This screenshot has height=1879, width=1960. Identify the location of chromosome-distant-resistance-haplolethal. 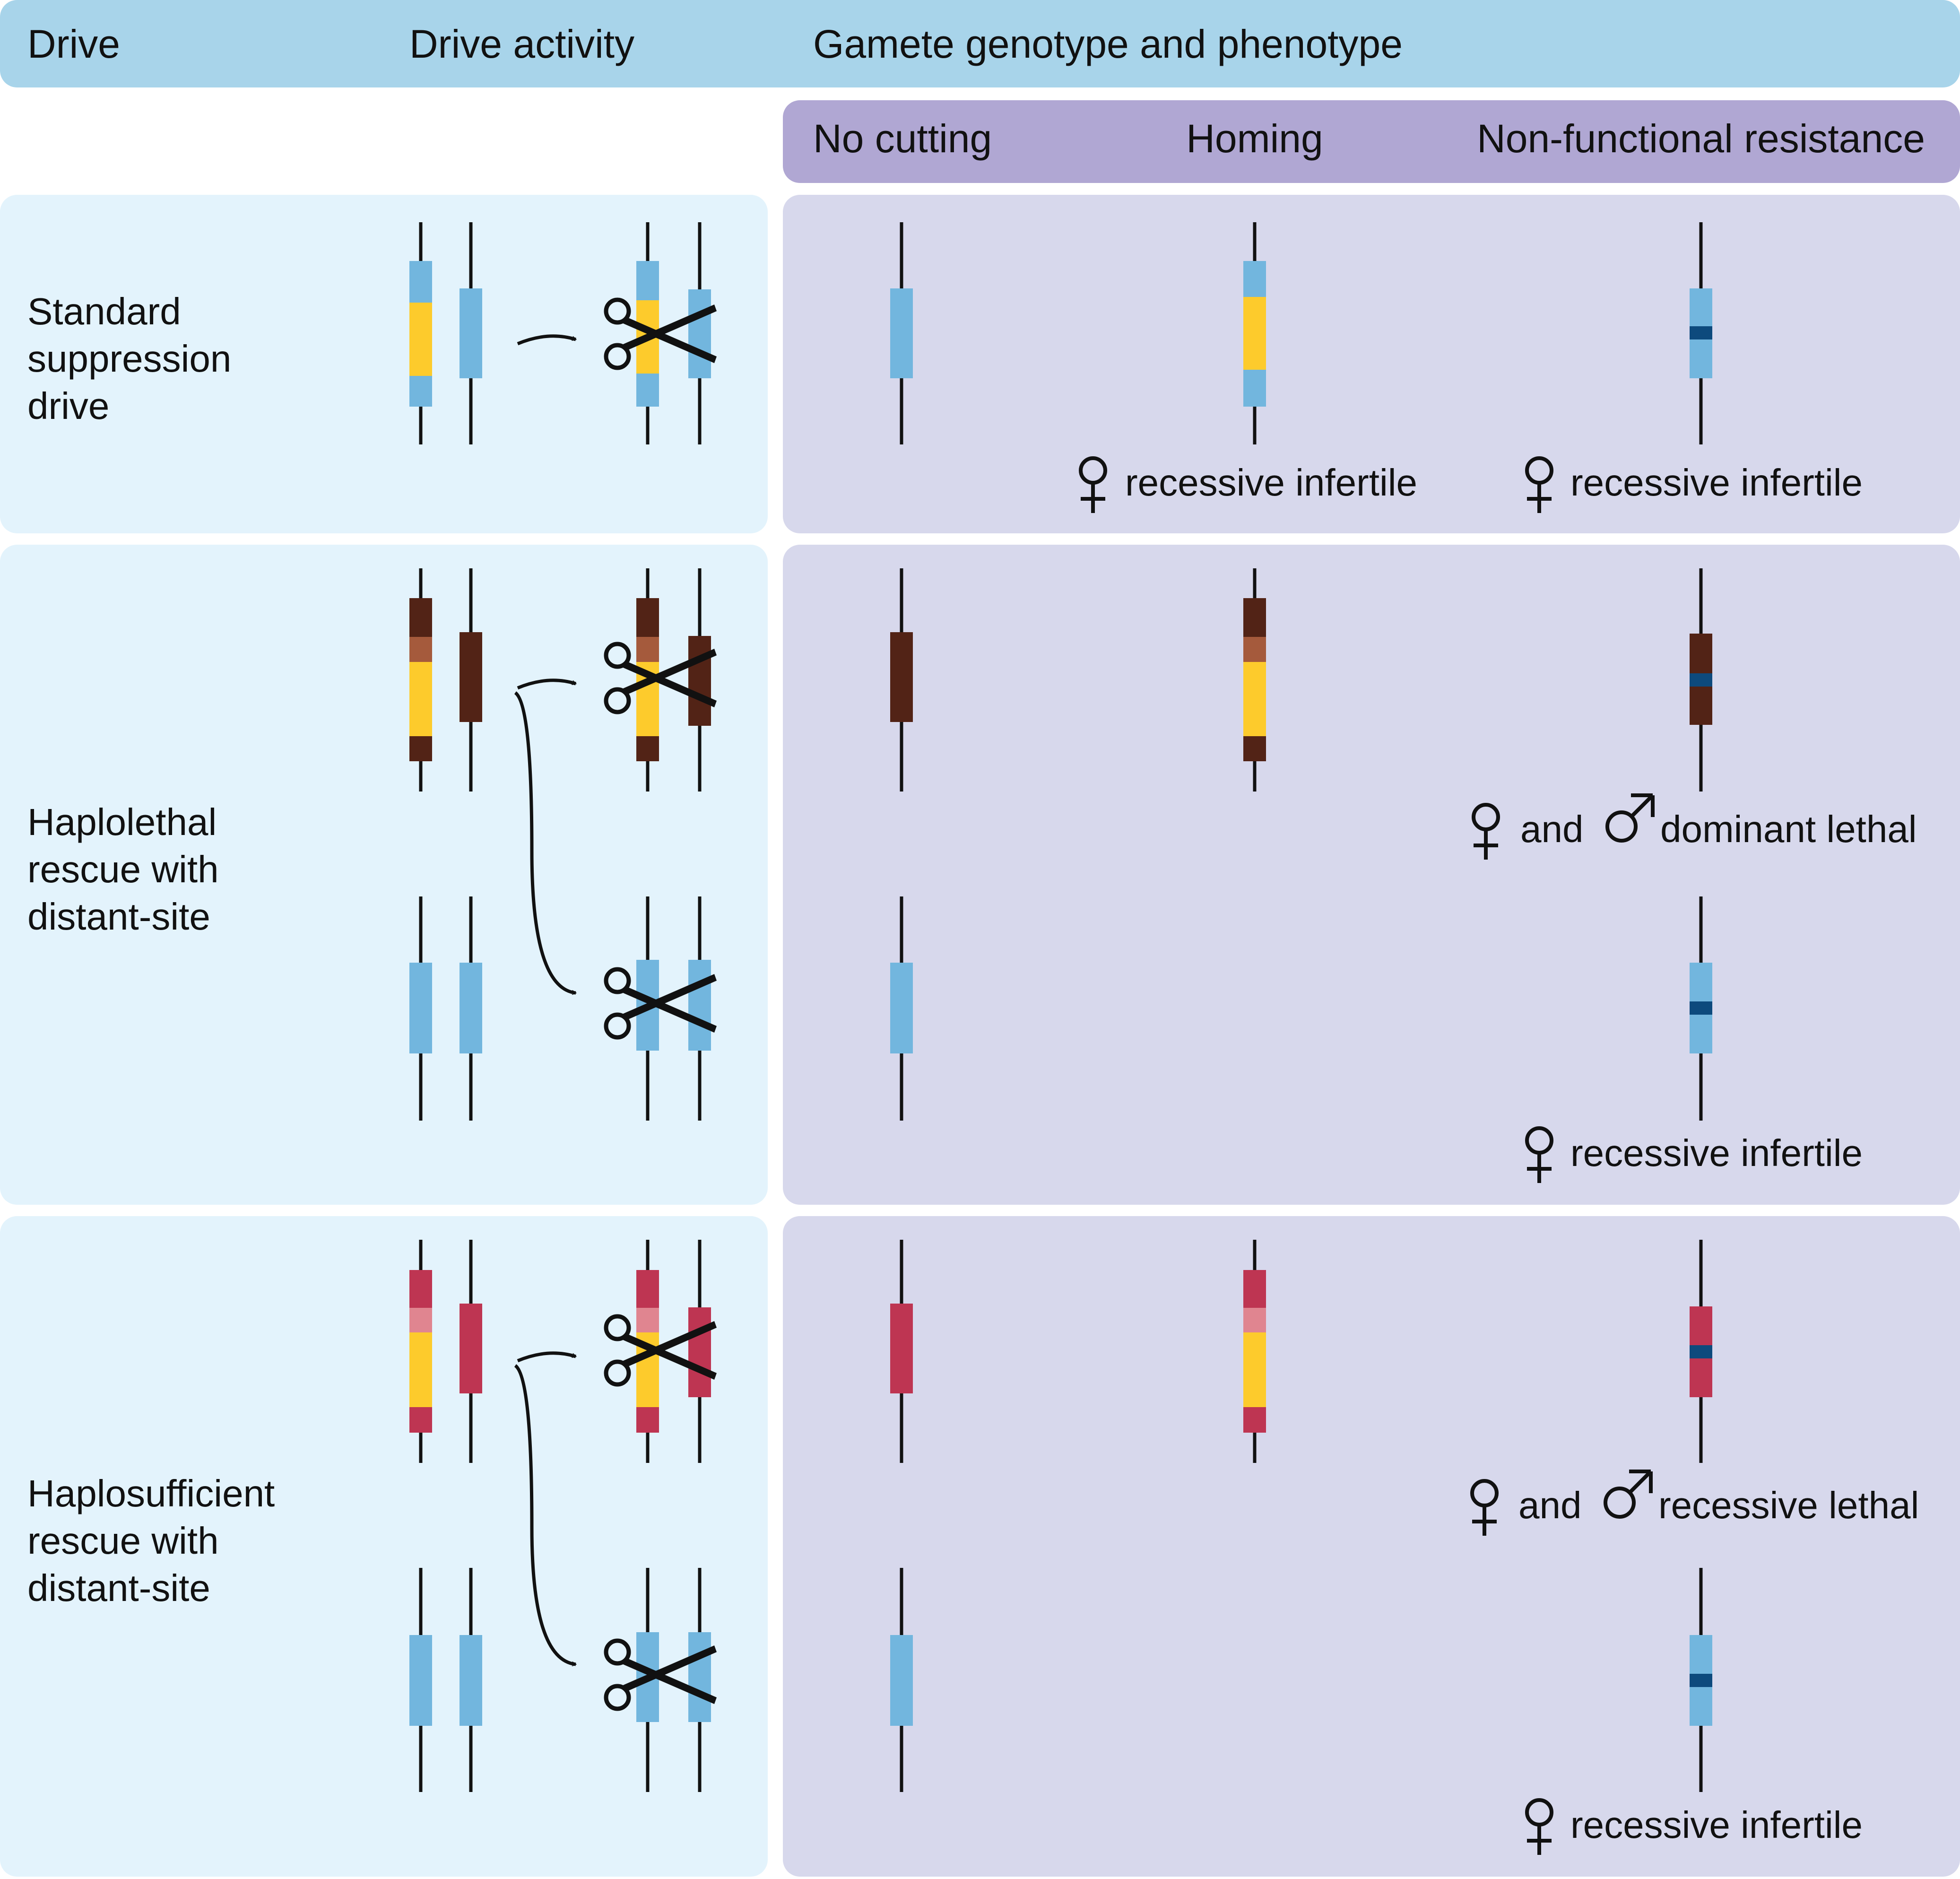
(1701, 1008).